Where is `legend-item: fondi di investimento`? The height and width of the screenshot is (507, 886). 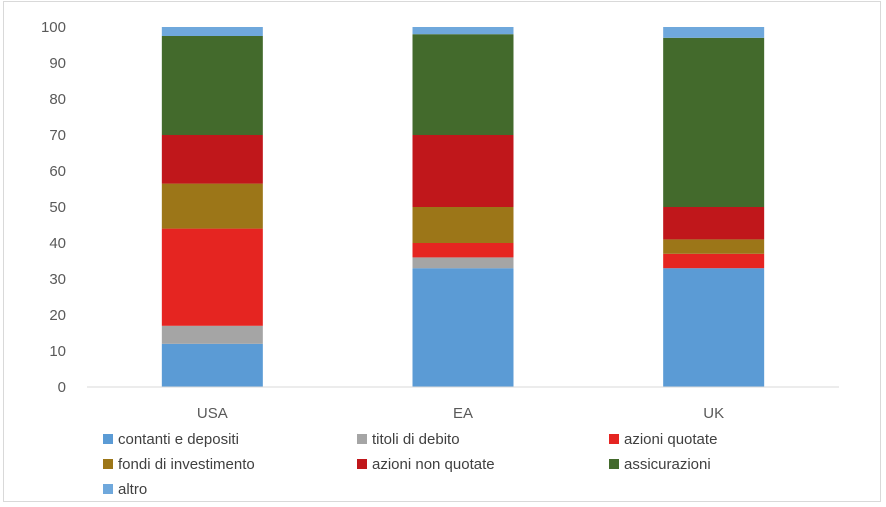 legend-item: fondi di investimento is located at coordinates (179, 464).